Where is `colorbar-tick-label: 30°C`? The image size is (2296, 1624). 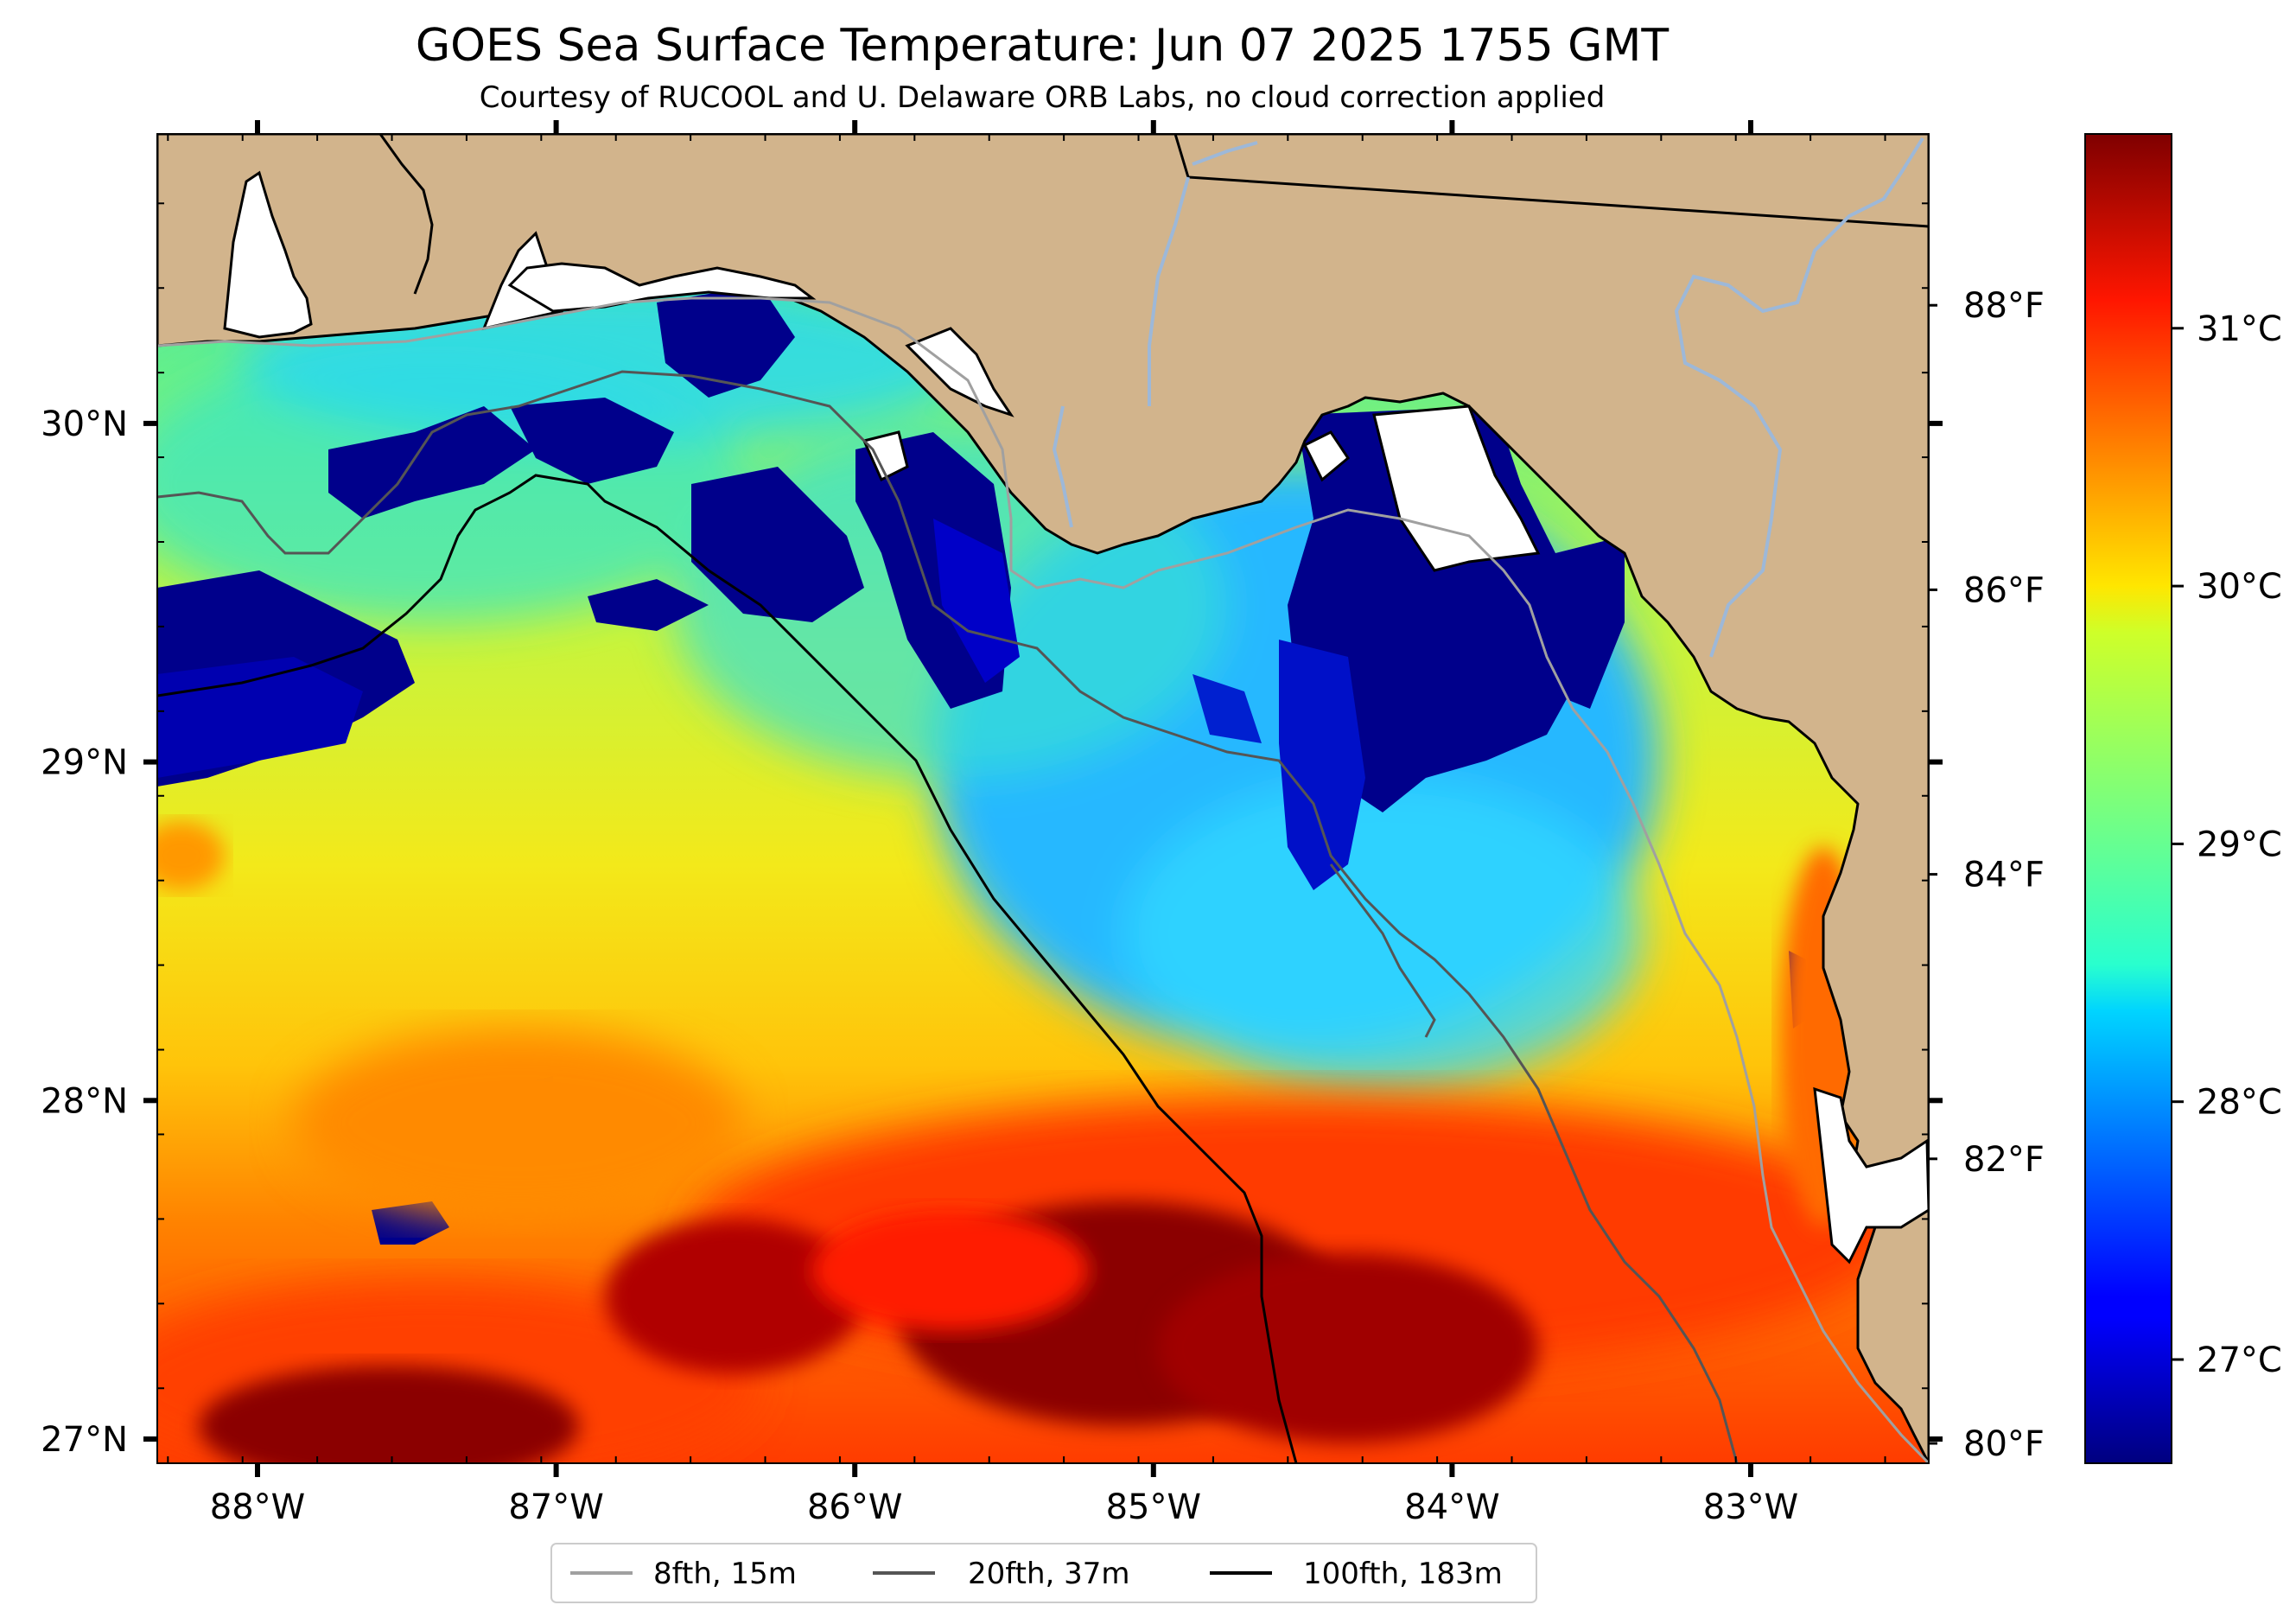
colorbar-tick-label: 30°C is located at coordinates (2239, 587).